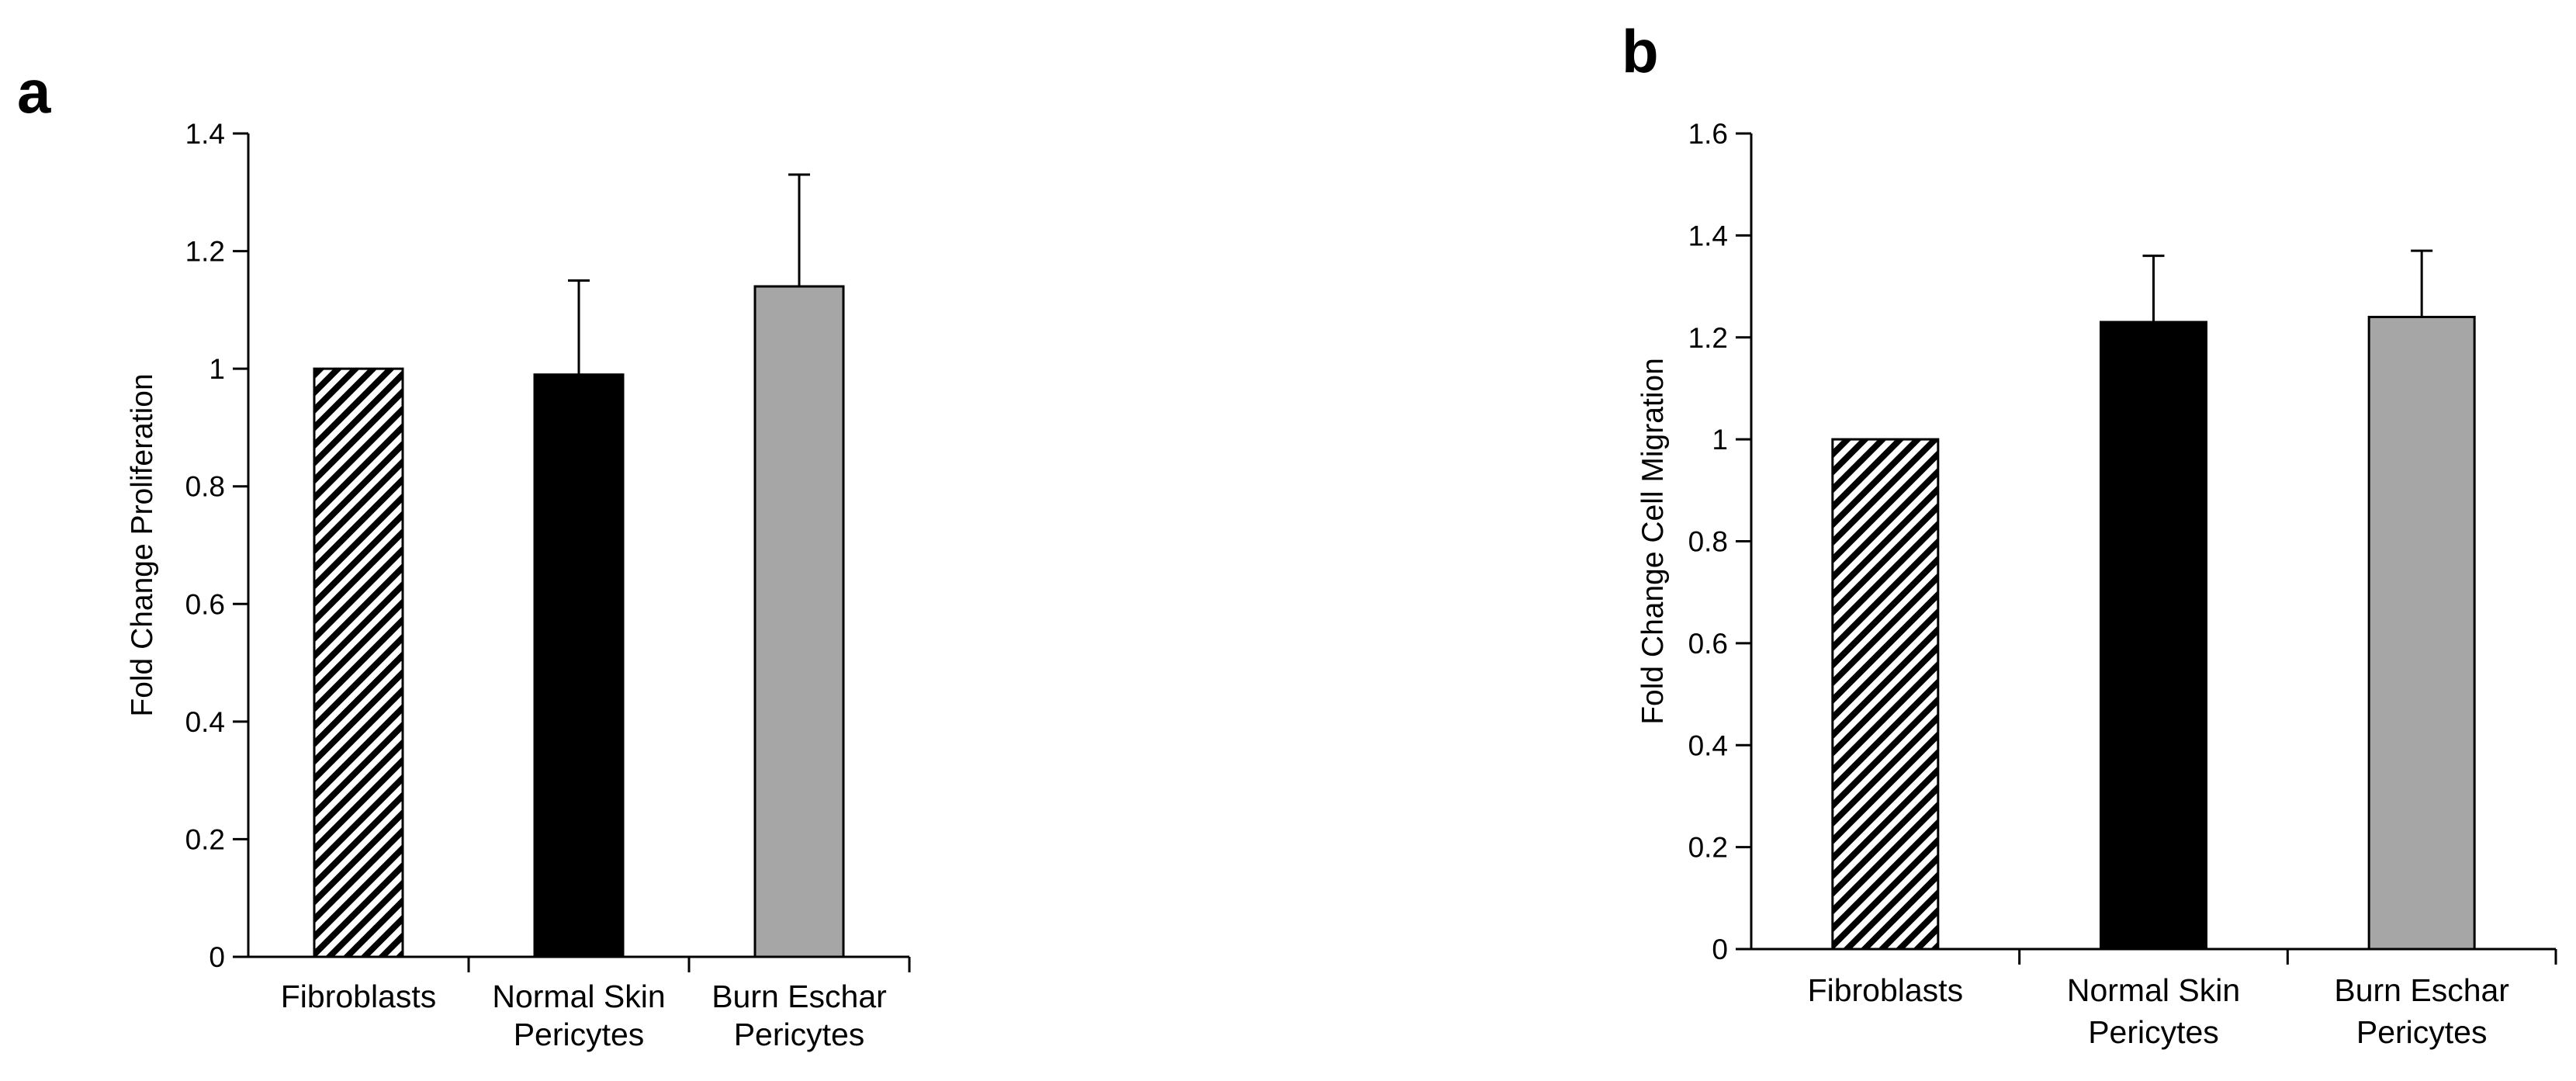 This screenshot has width=2576, height=1081. Describe the element at coordinates (34, 91) in the screenshot. I see `panel-label-a: a` at that location.